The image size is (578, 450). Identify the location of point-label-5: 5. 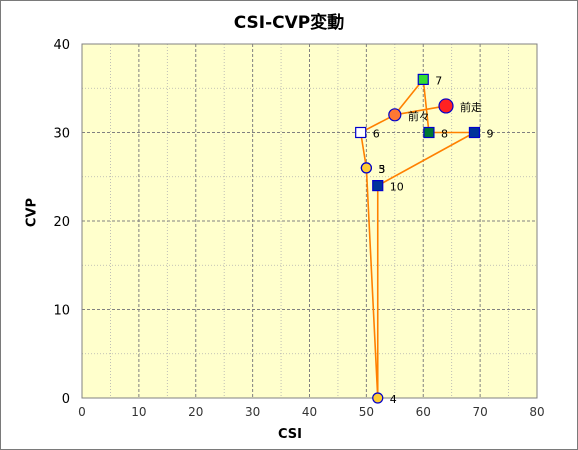
(381, 169).